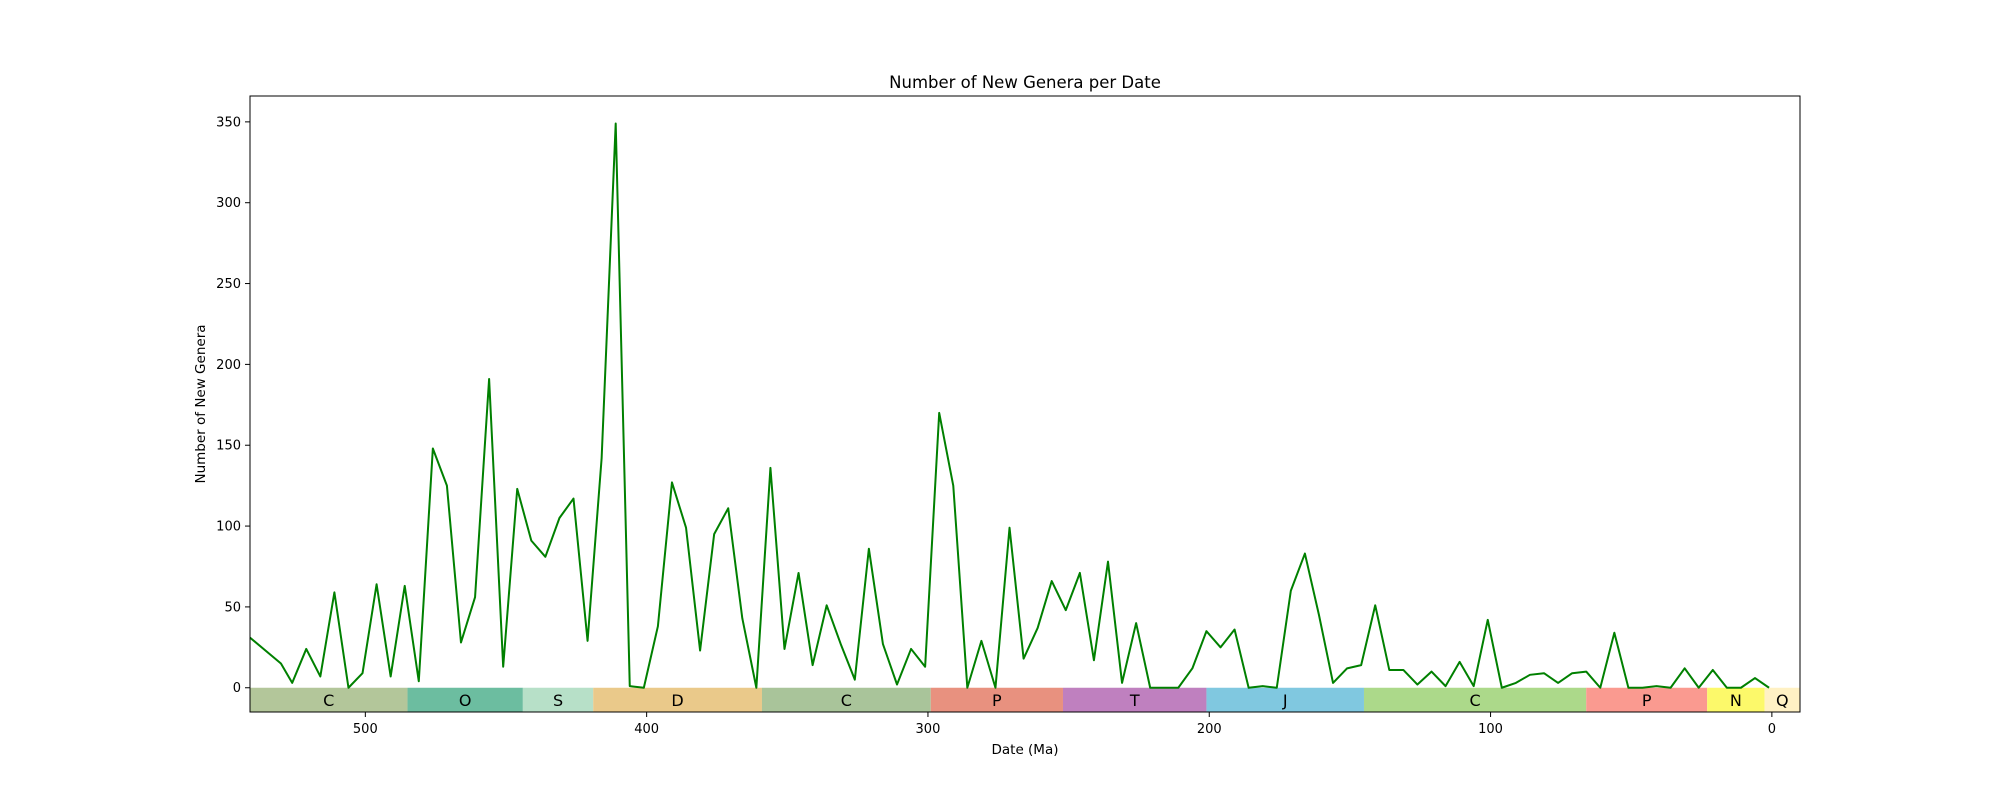 This screenshot has width=2000, height=800. What do you see at coordinates (233, 405) in the screenshot?
I see `y-axis: 0 50 100 150 200 250 300 350` at bounding box center [233, 405].